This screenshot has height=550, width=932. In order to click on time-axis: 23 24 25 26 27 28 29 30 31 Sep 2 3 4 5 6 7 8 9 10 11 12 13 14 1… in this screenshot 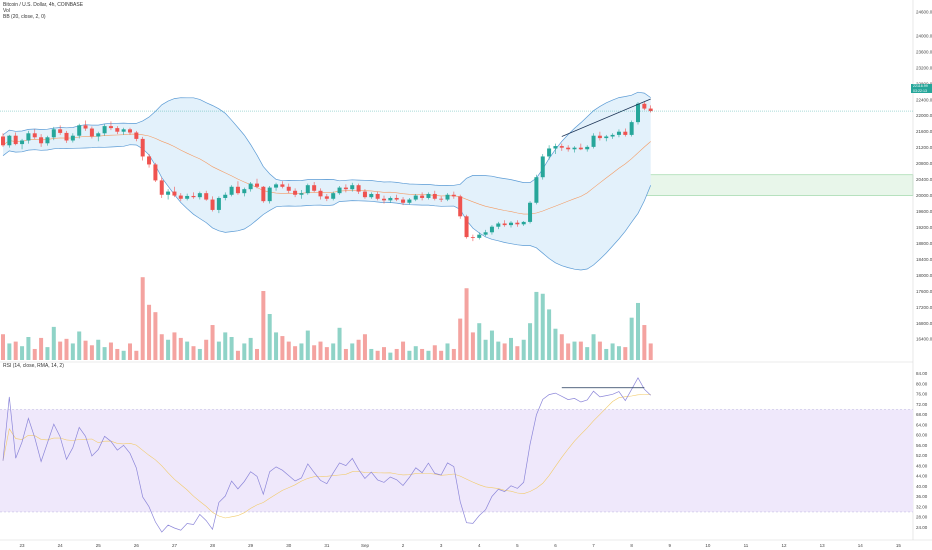, I will do `click(461, 545)`.